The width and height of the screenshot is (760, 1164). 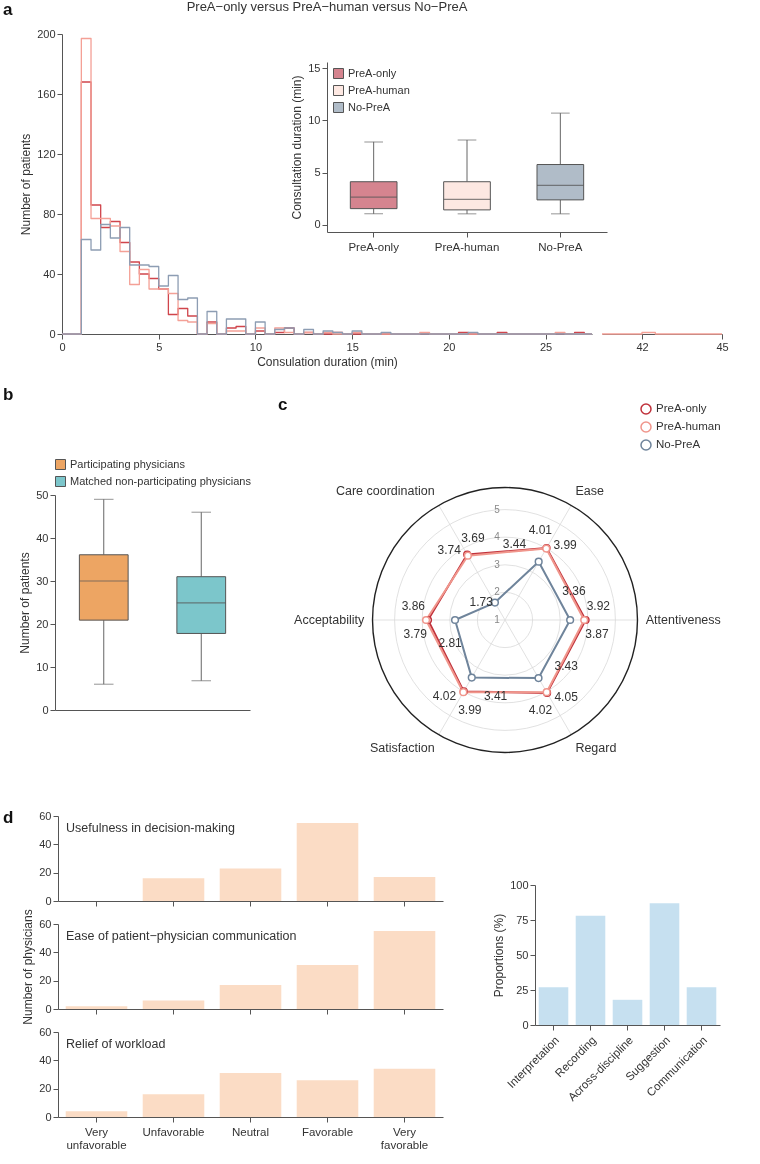 What do you see at coordinates (256, 346) in the screenshot?
I see `x-tick-label: 10` at bounding box center [256, 346].